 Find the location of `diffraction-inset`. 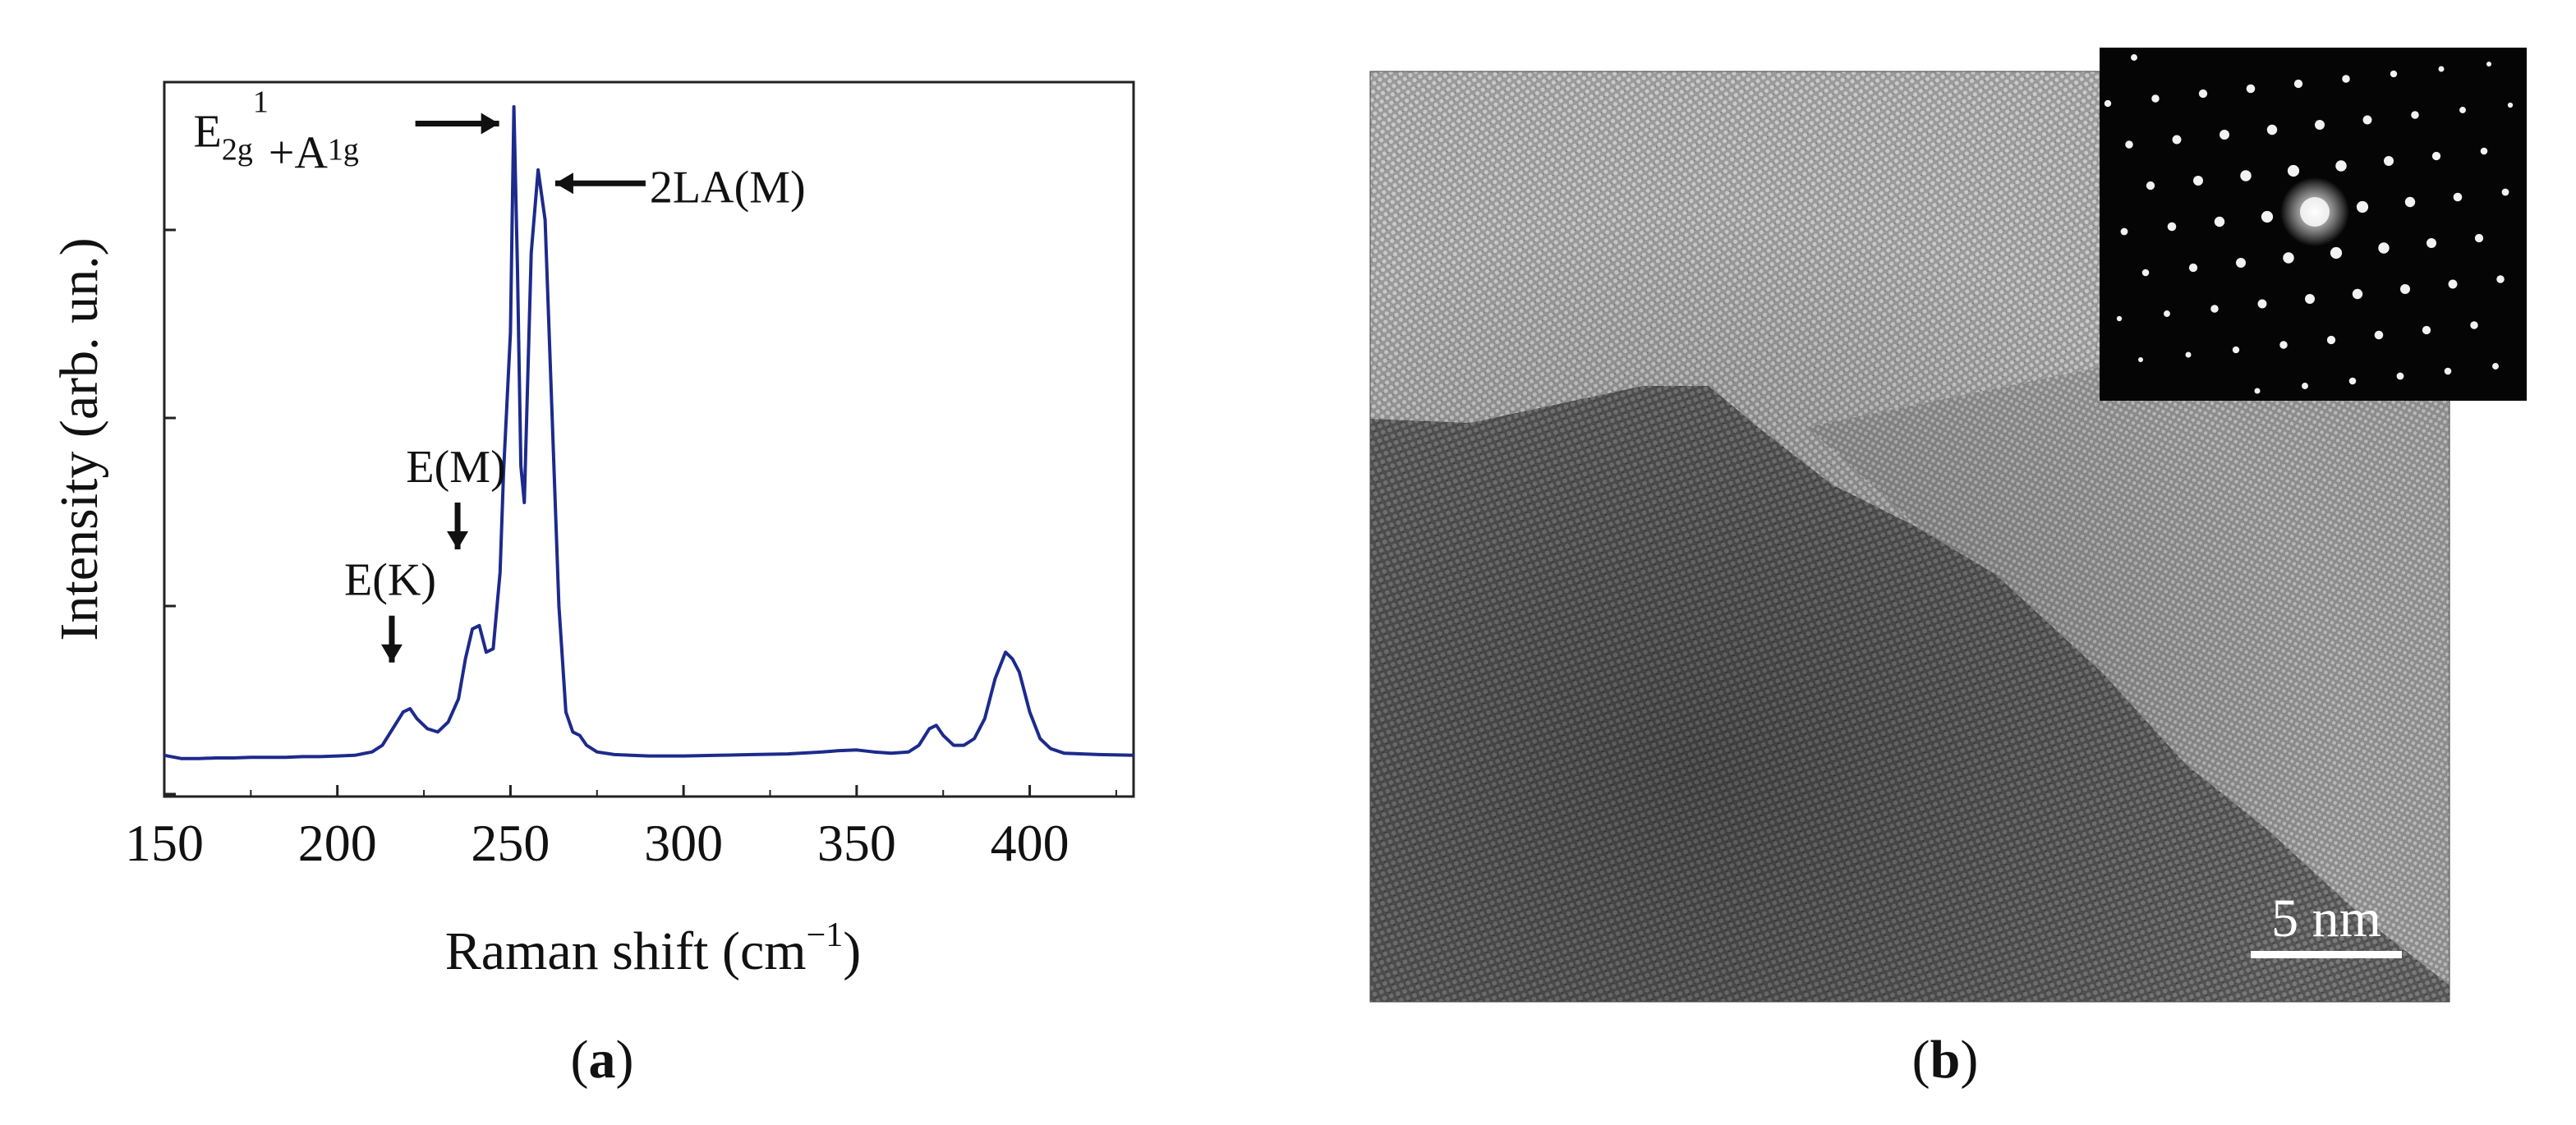

diffraction-inset is located at coordinates (2313, 225).